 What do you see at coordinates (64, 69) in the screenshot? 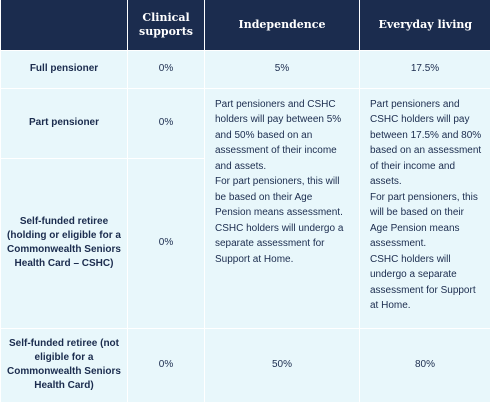
I see `row-label-full-pensioner: Full pensioner` at bounding box center [64, 69].